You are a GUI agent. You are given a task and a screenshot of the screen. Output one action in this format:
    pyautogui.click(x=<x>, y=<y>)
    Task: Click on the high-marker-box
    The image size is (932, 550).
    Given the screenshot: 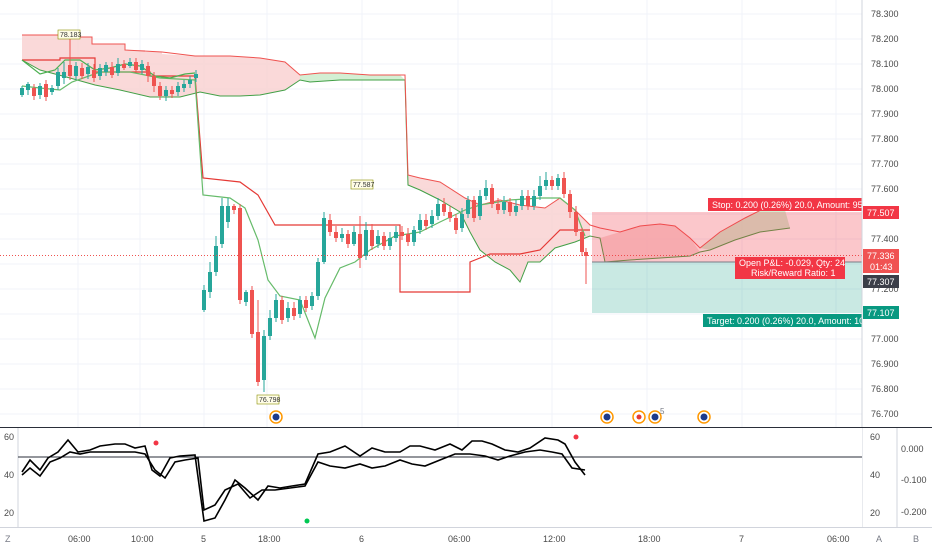 What is the action you would take?
    pyautogui.click(x=69, y=34)
    